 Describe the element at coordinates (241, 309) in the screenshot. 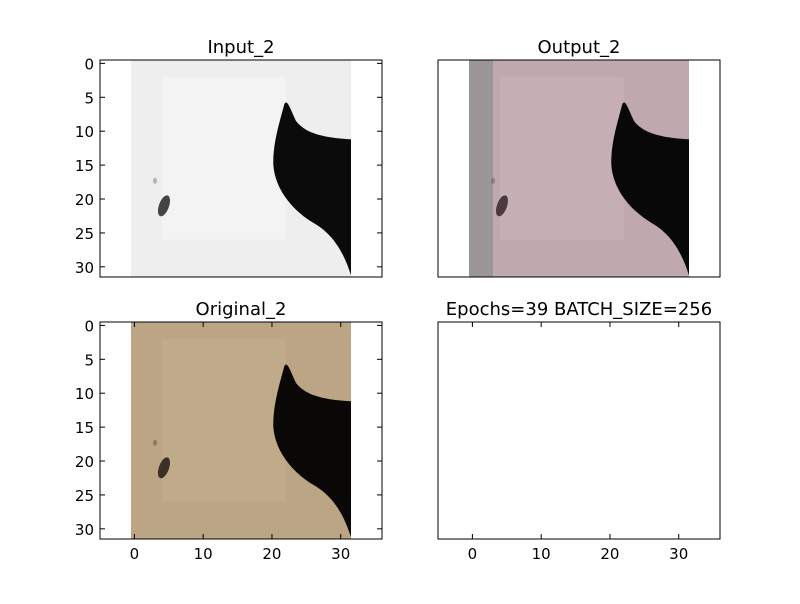

I see `subplot-title: Original_2` at that location.